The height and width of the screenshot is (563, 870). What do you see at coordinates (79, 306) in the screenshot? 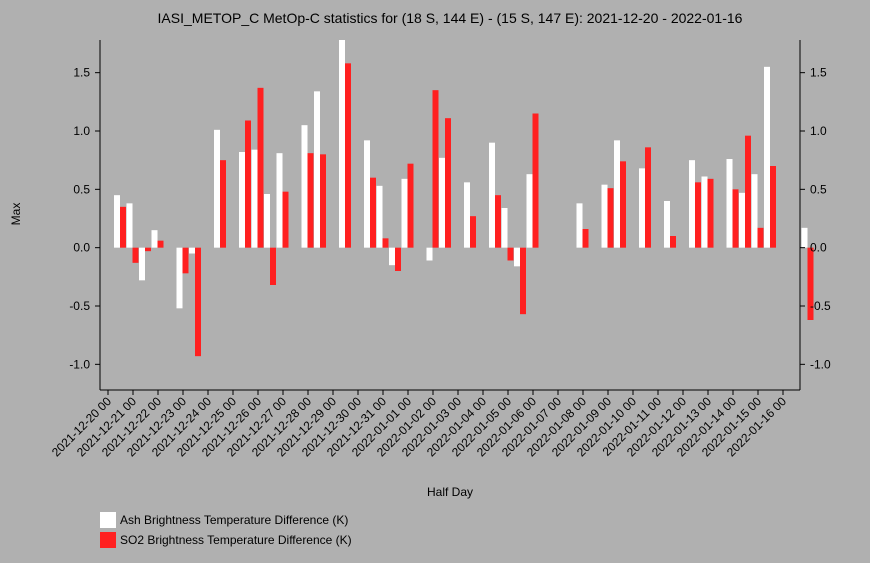
I see `y-tick-label-left: -0.5` at bounding box center [79, 306].